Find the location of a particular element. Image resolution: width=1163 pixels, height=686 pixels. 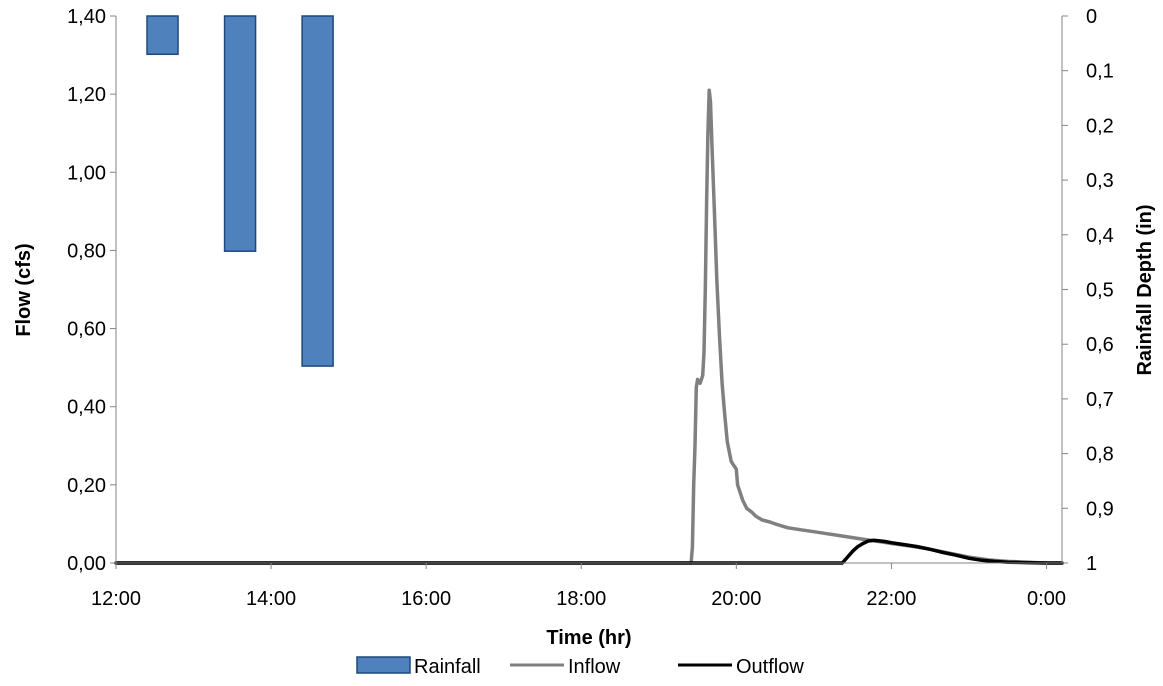

legend-inflow-label: Inflow is located at coordinates (594, 667).